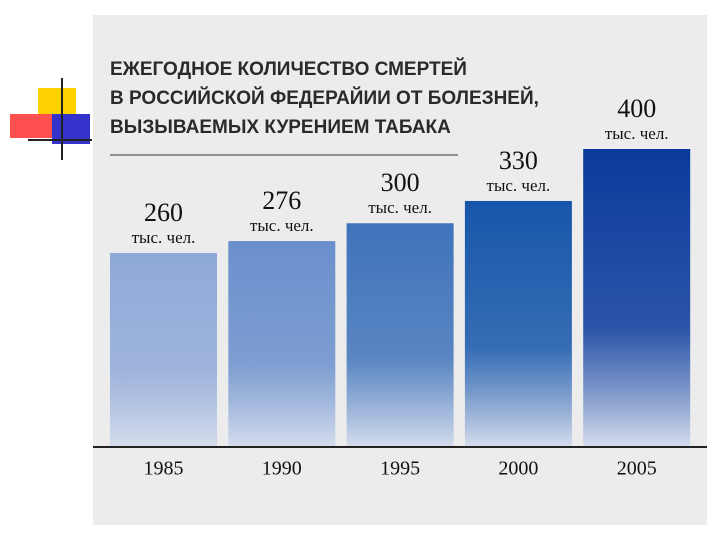 This screenshot has width=720, height=540. Describe the element at coordinates (636, 108) in the screenshot. I see `value-label: 400` at that location.